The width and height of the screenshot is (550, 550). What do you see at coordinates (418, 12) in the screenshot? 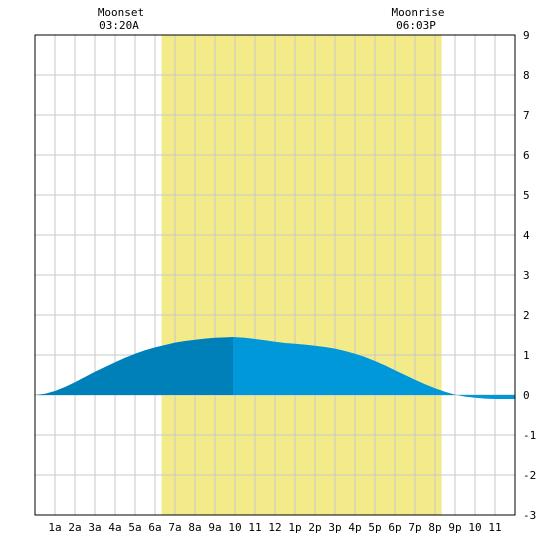
I see `moonrise-label: Moonrise` at bounding box center [418, 12].